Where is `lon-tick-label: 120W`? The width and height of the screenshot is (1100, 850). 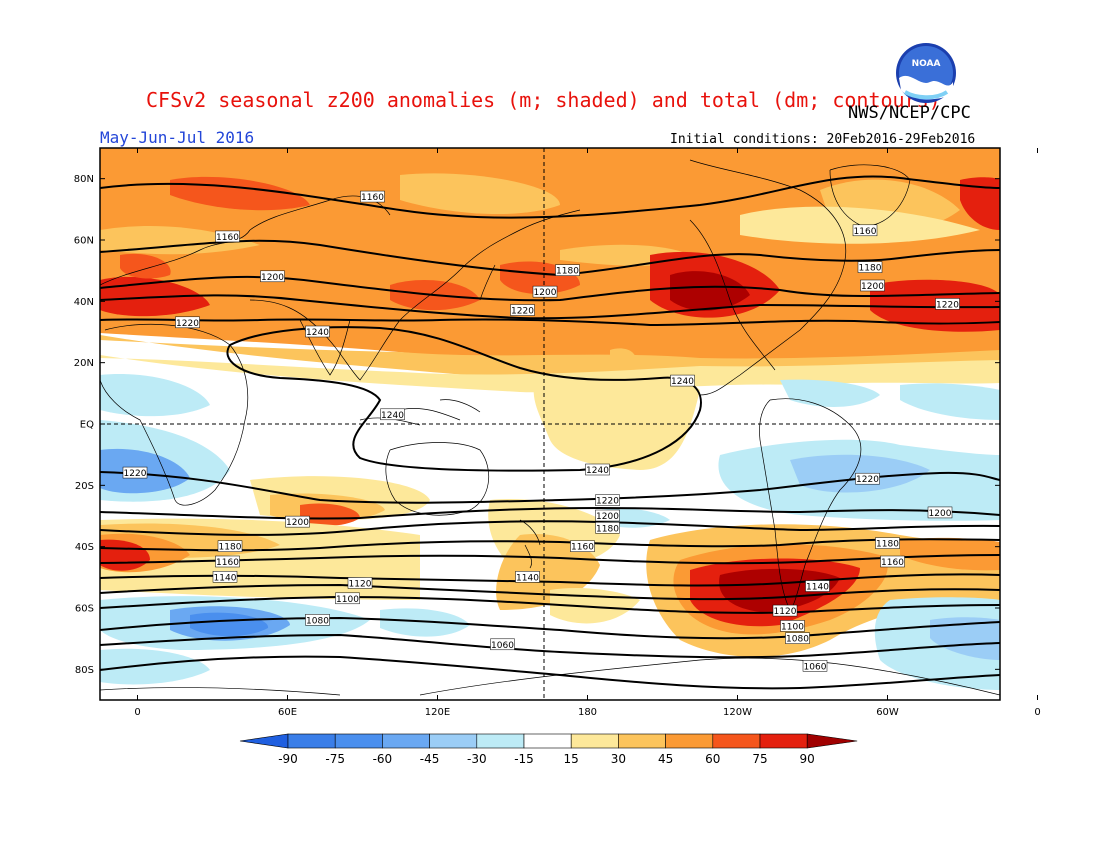
lon-tick-label: 120W is located at coordinates (737, 712).